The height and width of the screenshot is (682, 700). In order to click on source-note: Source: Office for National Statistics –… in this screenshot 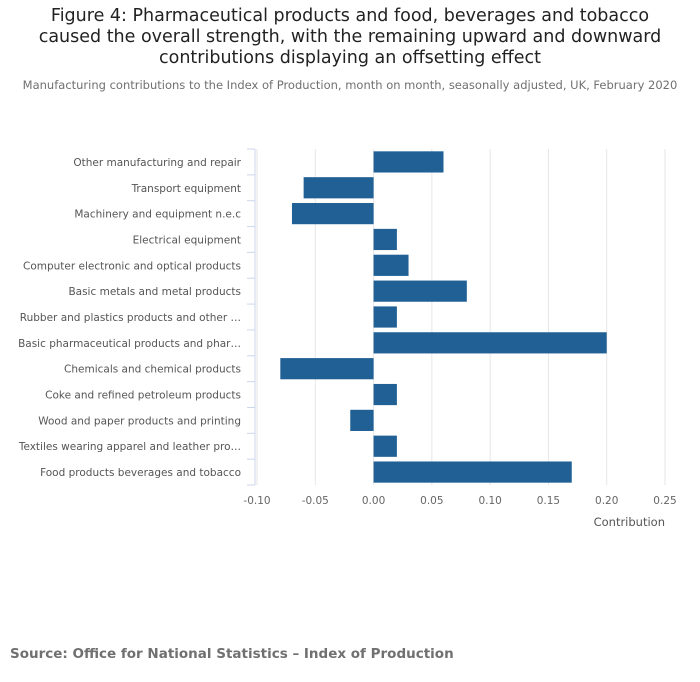, I will do `click(232, 654)`.